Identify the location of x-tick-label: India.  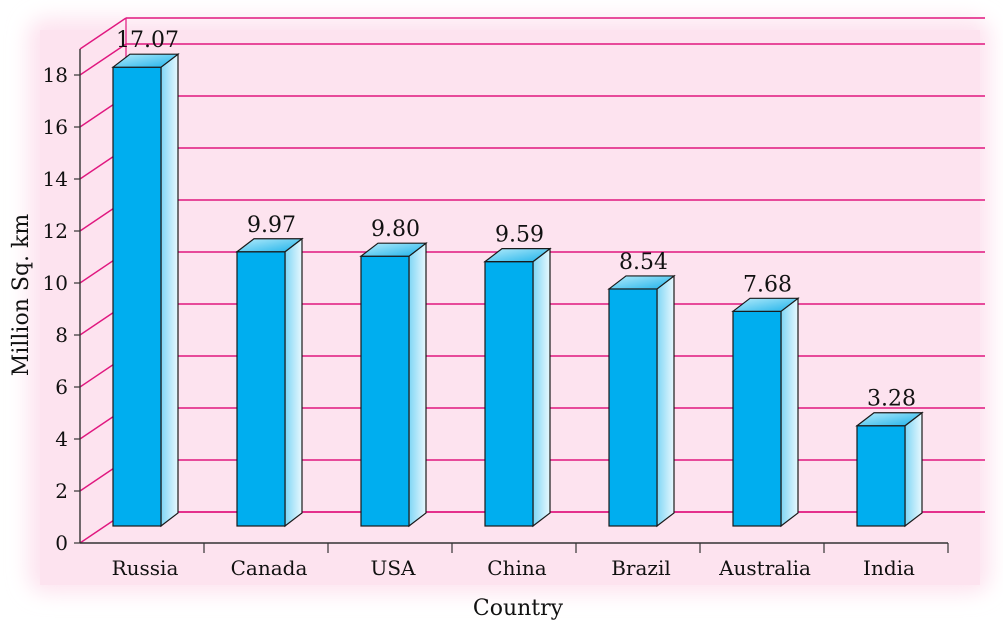
(889, 568).